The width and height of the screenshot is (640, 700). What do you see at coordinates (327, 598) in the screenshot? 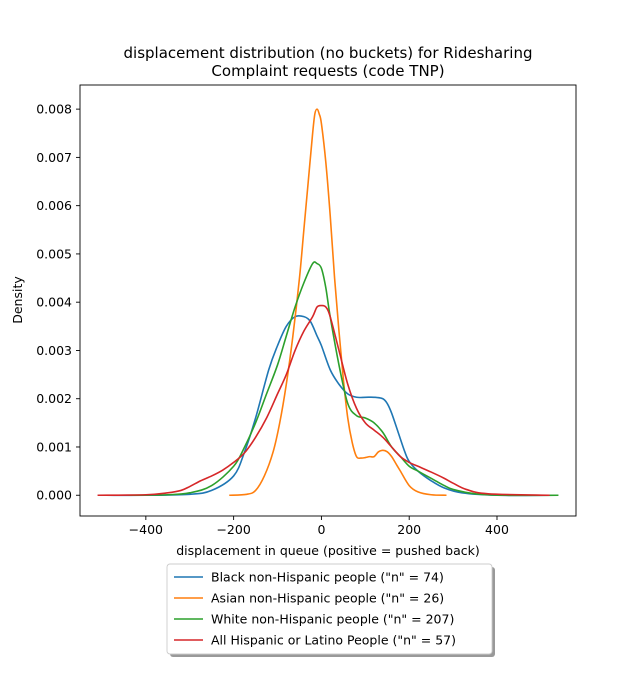
I see `legend-label: Asian non-Hispanic people ("n" = 26)` at bounding box center [327, 598].